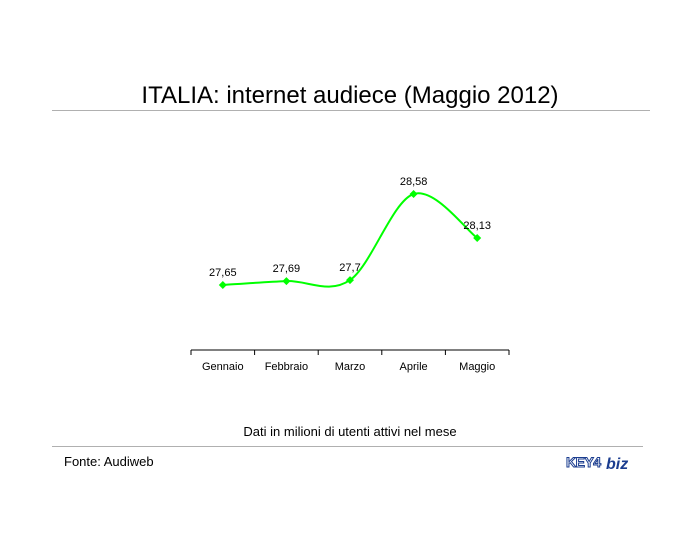  What do you see at coordinates (351, 110) in the screenshot?
I see `title-divider` at bounding box center [351, 110].